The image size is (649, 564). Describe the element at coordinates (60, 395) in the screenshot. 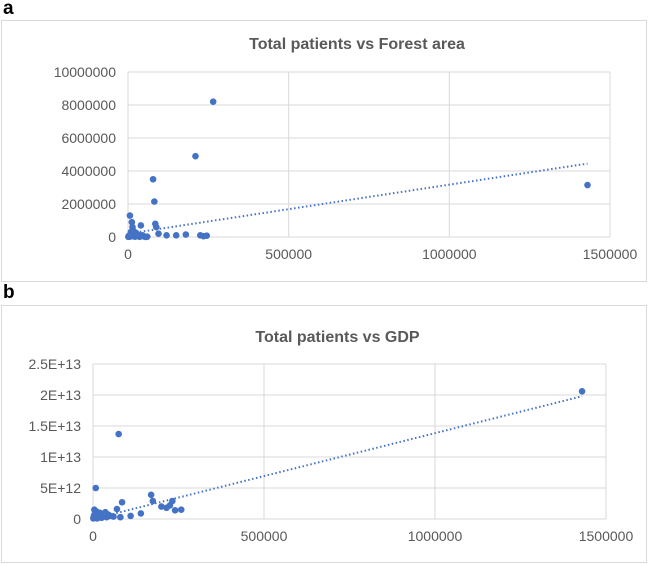

I see `y-tick-label: 2E+13` at that location.